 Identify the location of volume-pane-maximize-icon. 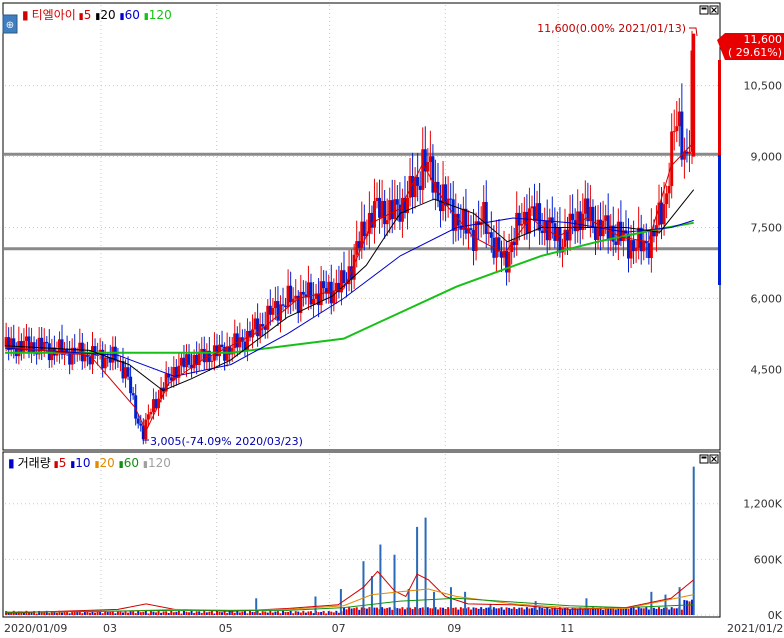
(704, 459).